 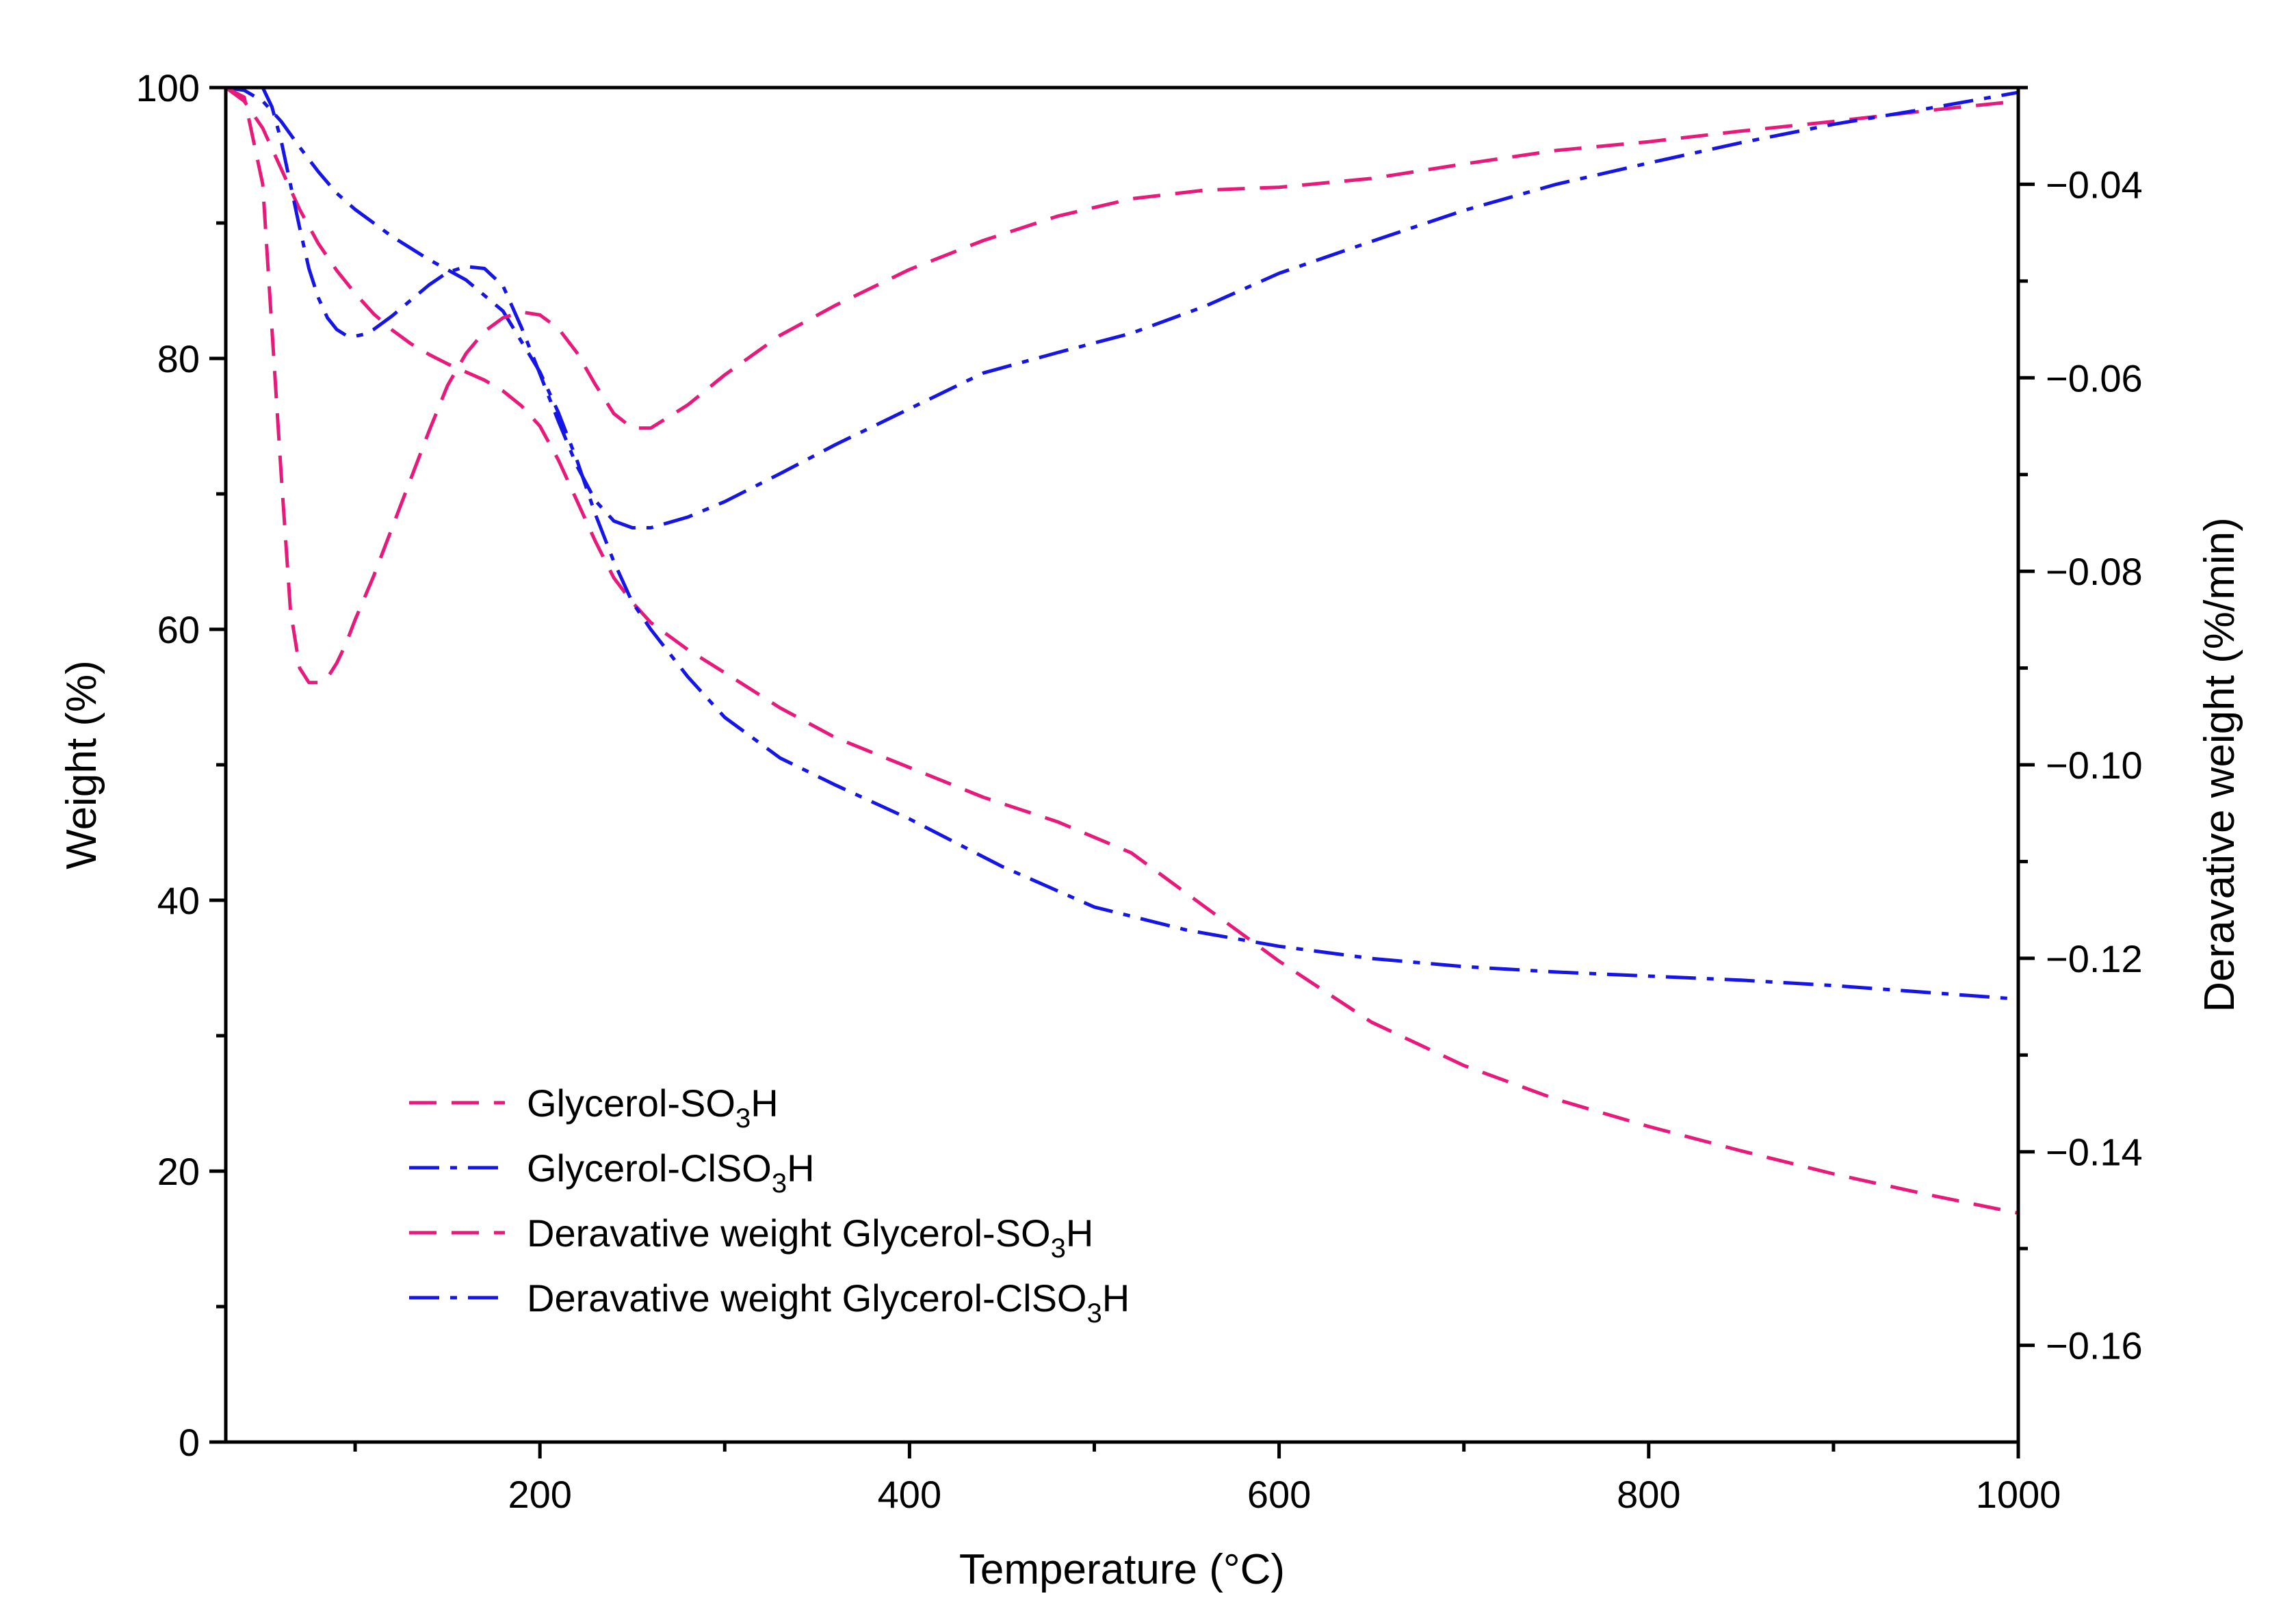 What do you see at coordinates (2219, 764) in the screenshot?
I see `y2-axis-title: Deravative weight (%/min)` at bounding box center [2219, 764].